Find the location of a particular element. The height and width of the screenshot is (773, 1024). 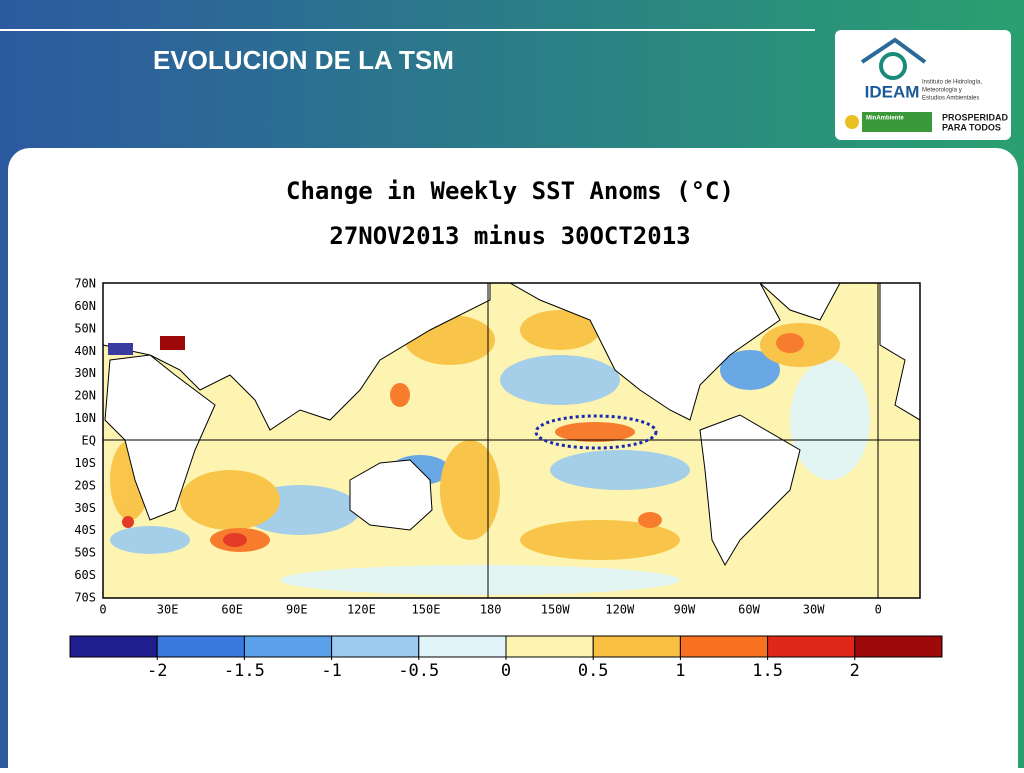

seal is located at coordinates (852, 122).